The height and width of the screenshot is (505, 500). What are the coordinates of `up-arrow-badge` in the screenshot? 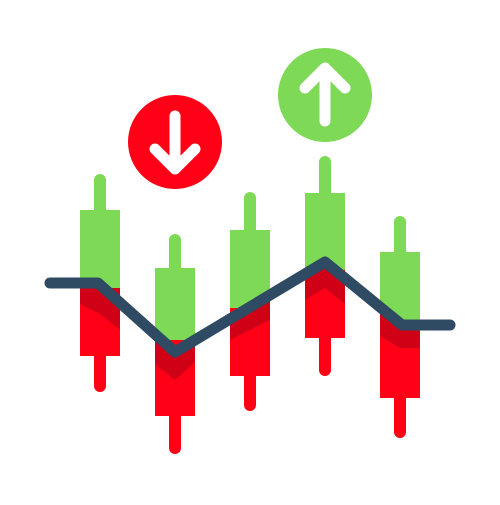 It's located at (325, 95).